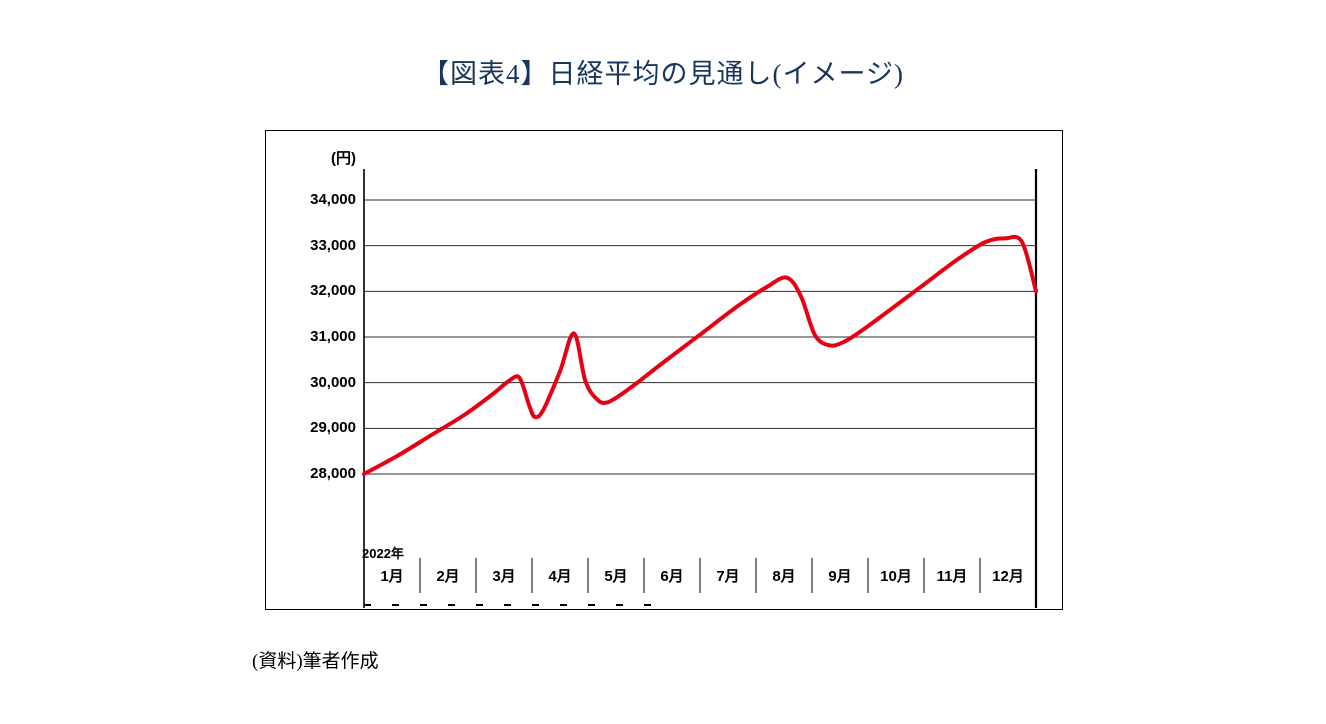 Image resolution: width=1326 pixels, height=724 pixels. I want to click on y-tick-label: 31,000, so click(333, 336).